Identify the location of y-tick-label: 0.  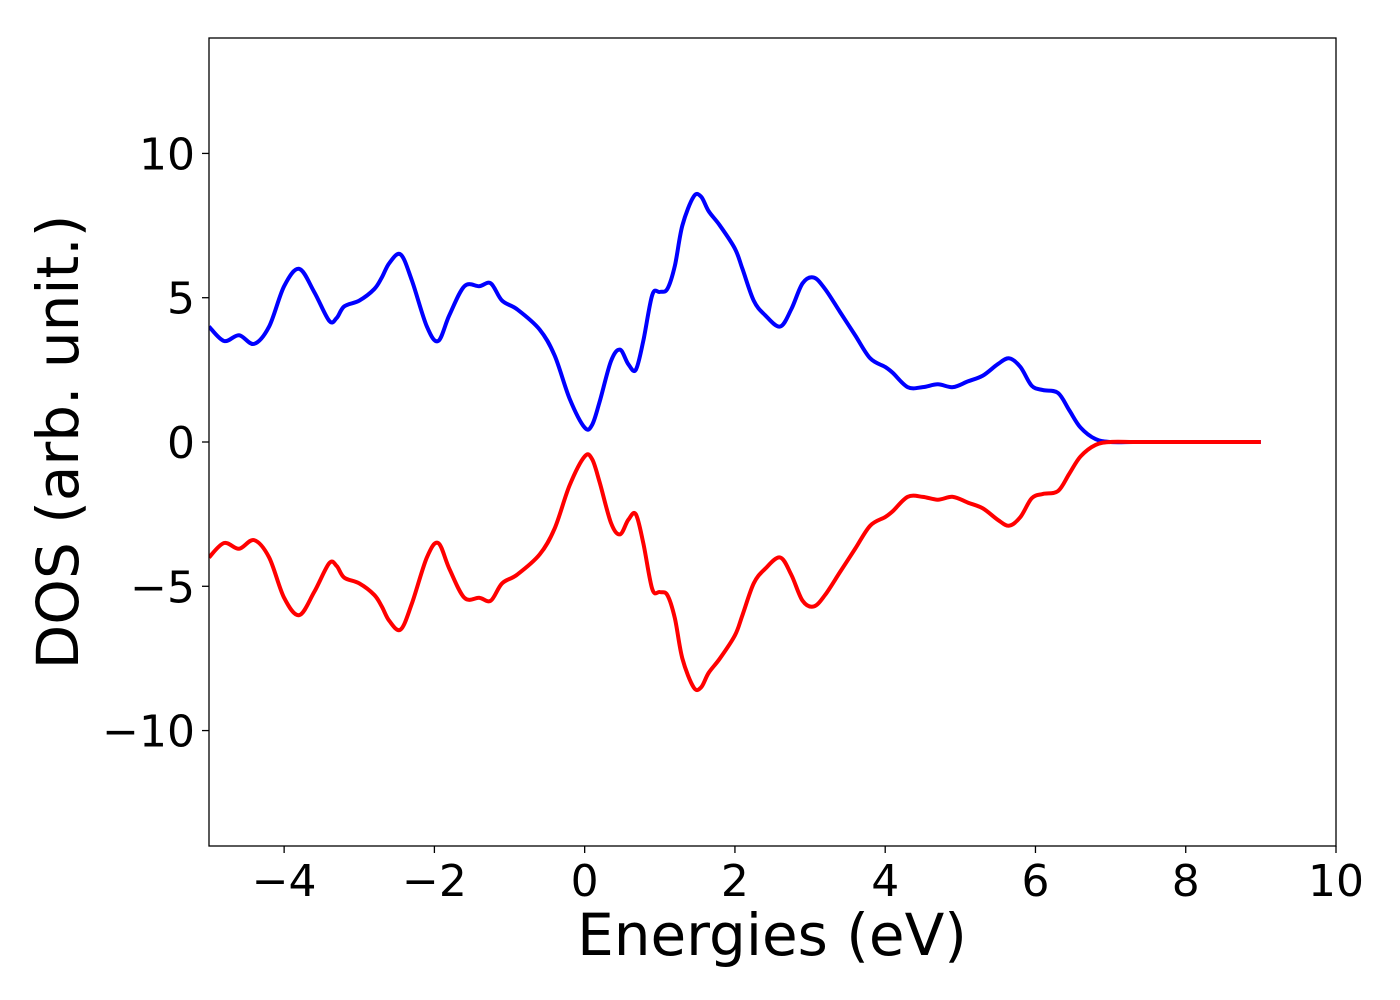
(181, 443).